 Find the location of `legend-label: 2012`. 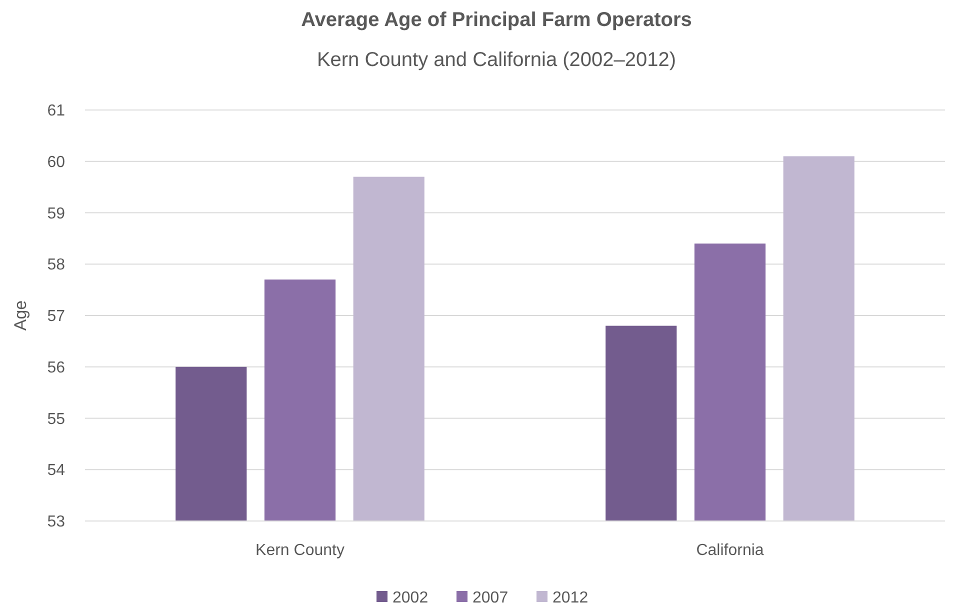

legend-label: 2012 is located at coordinates (570, 598).